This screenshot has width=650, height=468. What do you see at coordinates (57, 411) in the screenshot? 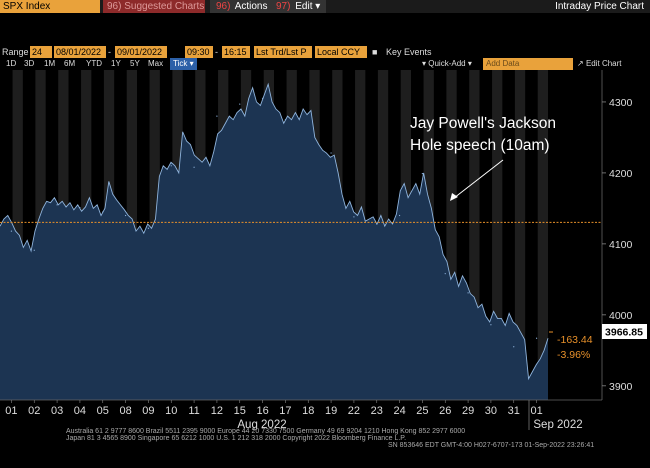
I see `x-tick-label: 03` at bounding box center [57, 411].